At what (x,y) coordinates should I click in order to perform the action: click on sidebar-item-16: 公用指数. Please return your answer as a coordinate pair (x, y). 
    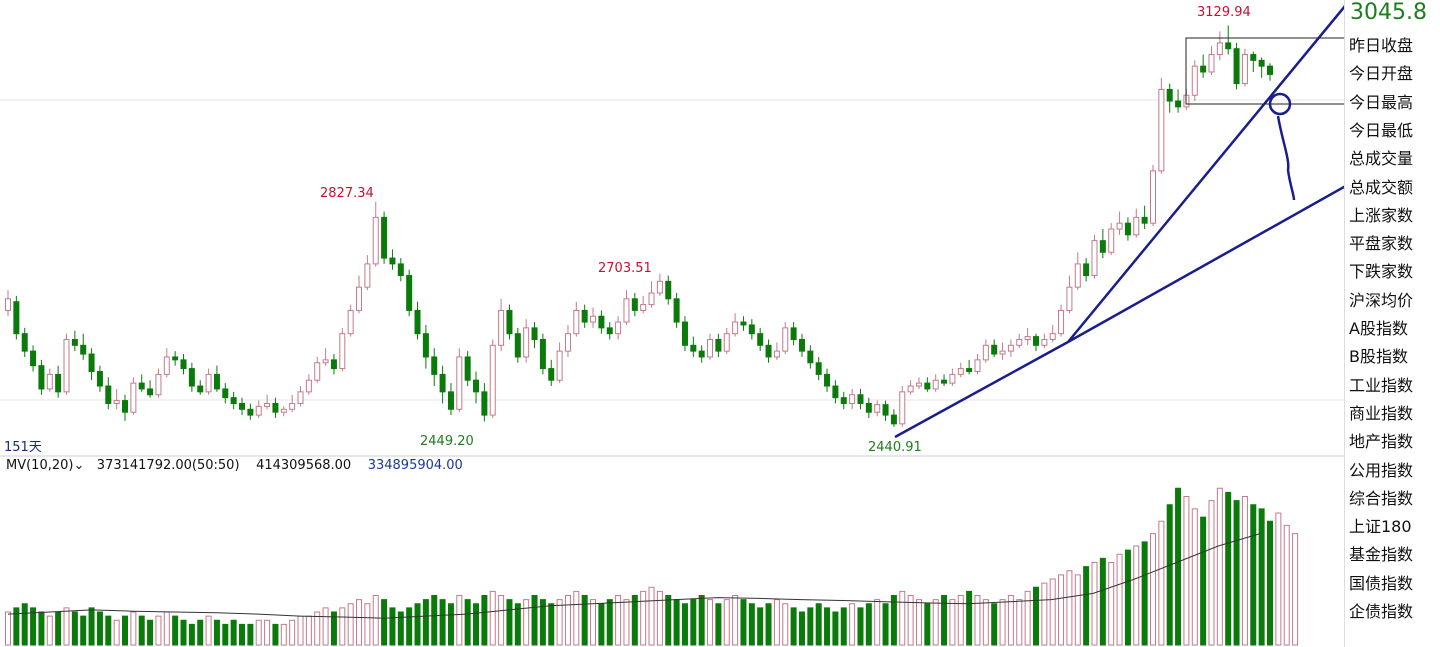
    Looking at the image, I should click on (1381, 470).